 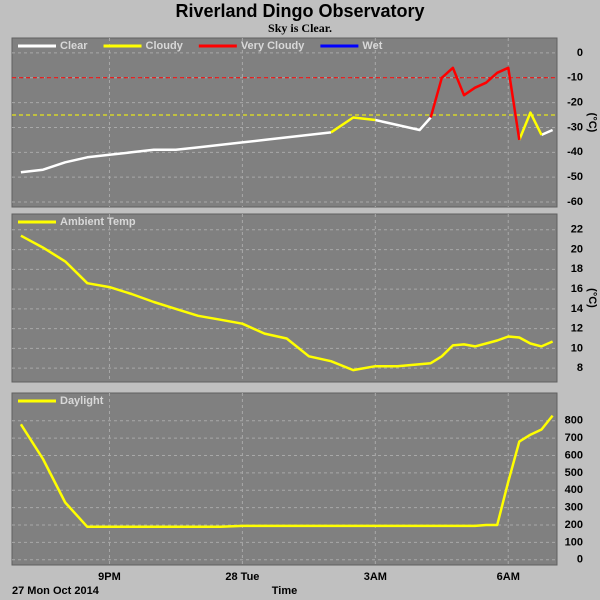 What do you see at coordinates (577, 269) in the screenshot?
I see `y-tick-label: 18` at bounding box center [577, 269].